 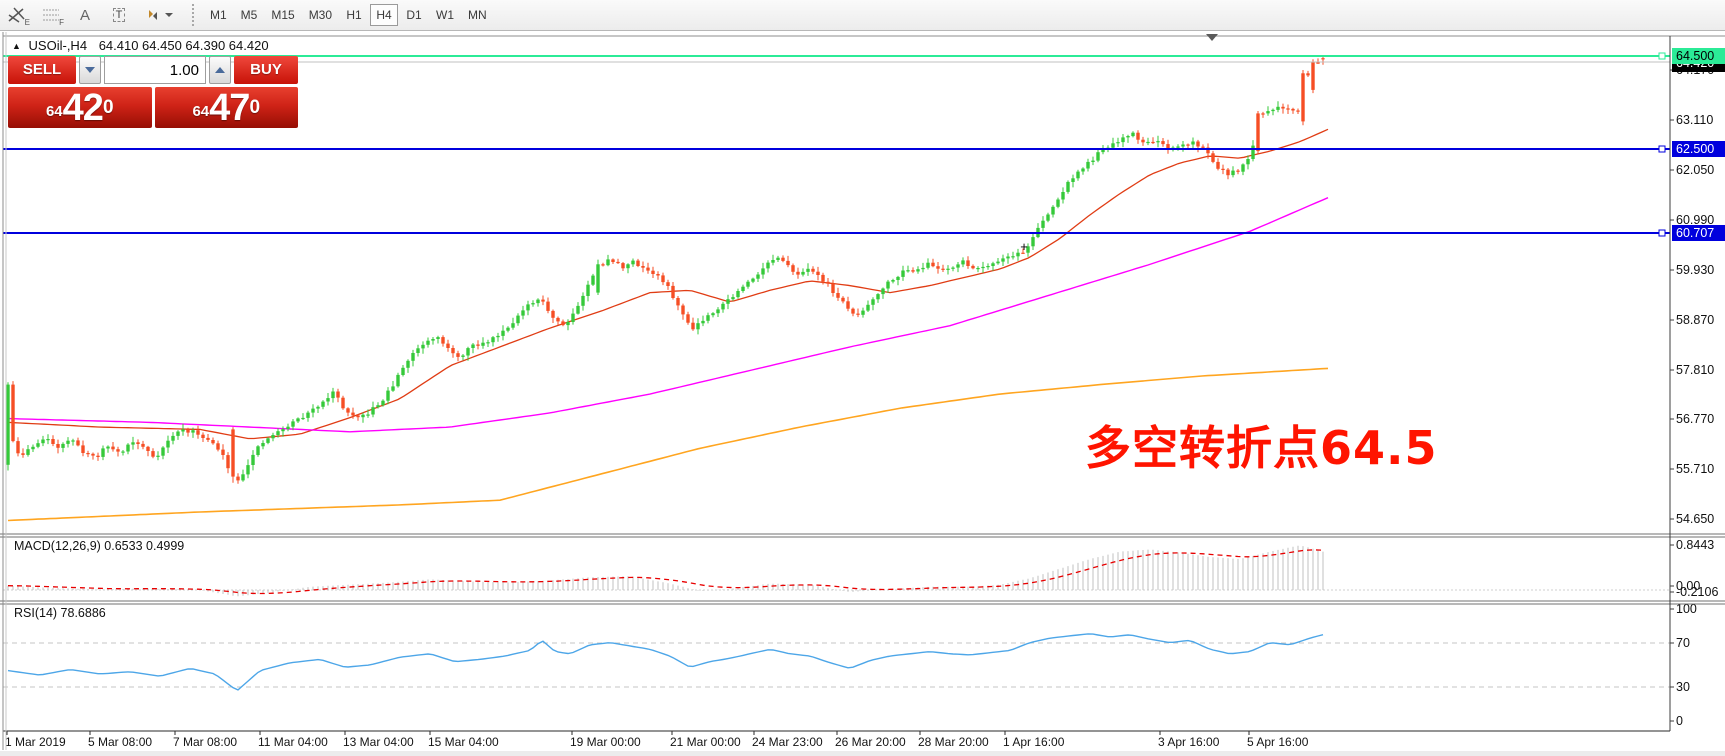 I want to click on price-tick-label: 58.870, so click(x=1695, y=320).